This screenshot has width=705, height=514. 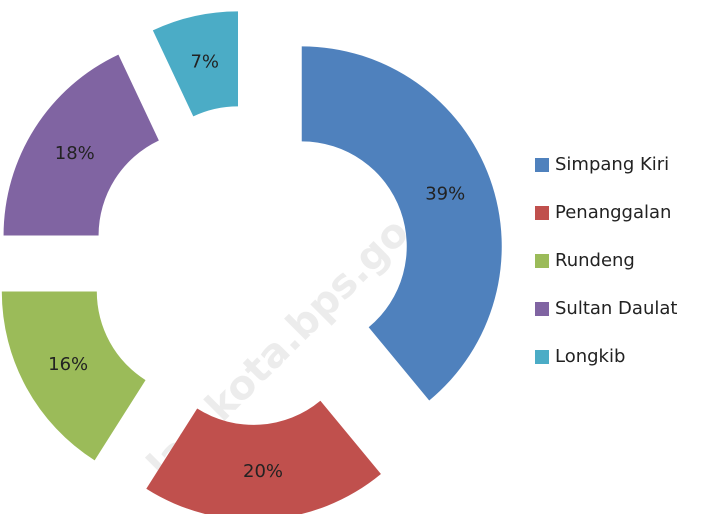 What do you see at coordinates (616, 308) in the screenshot?
I see `legend-label: Sultan Daulat` at bounding box center [616, 308].